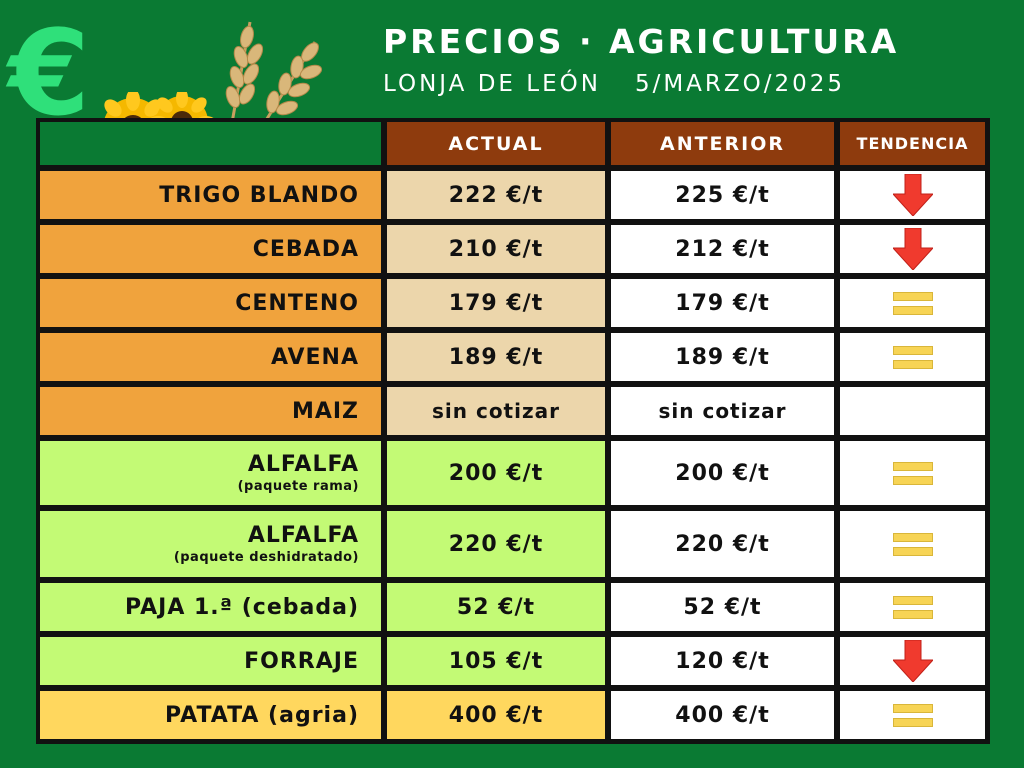 Image resolution: width=1024 pixels, height=768 pixels. I want to click on wheat-icon, so click(273, 91).